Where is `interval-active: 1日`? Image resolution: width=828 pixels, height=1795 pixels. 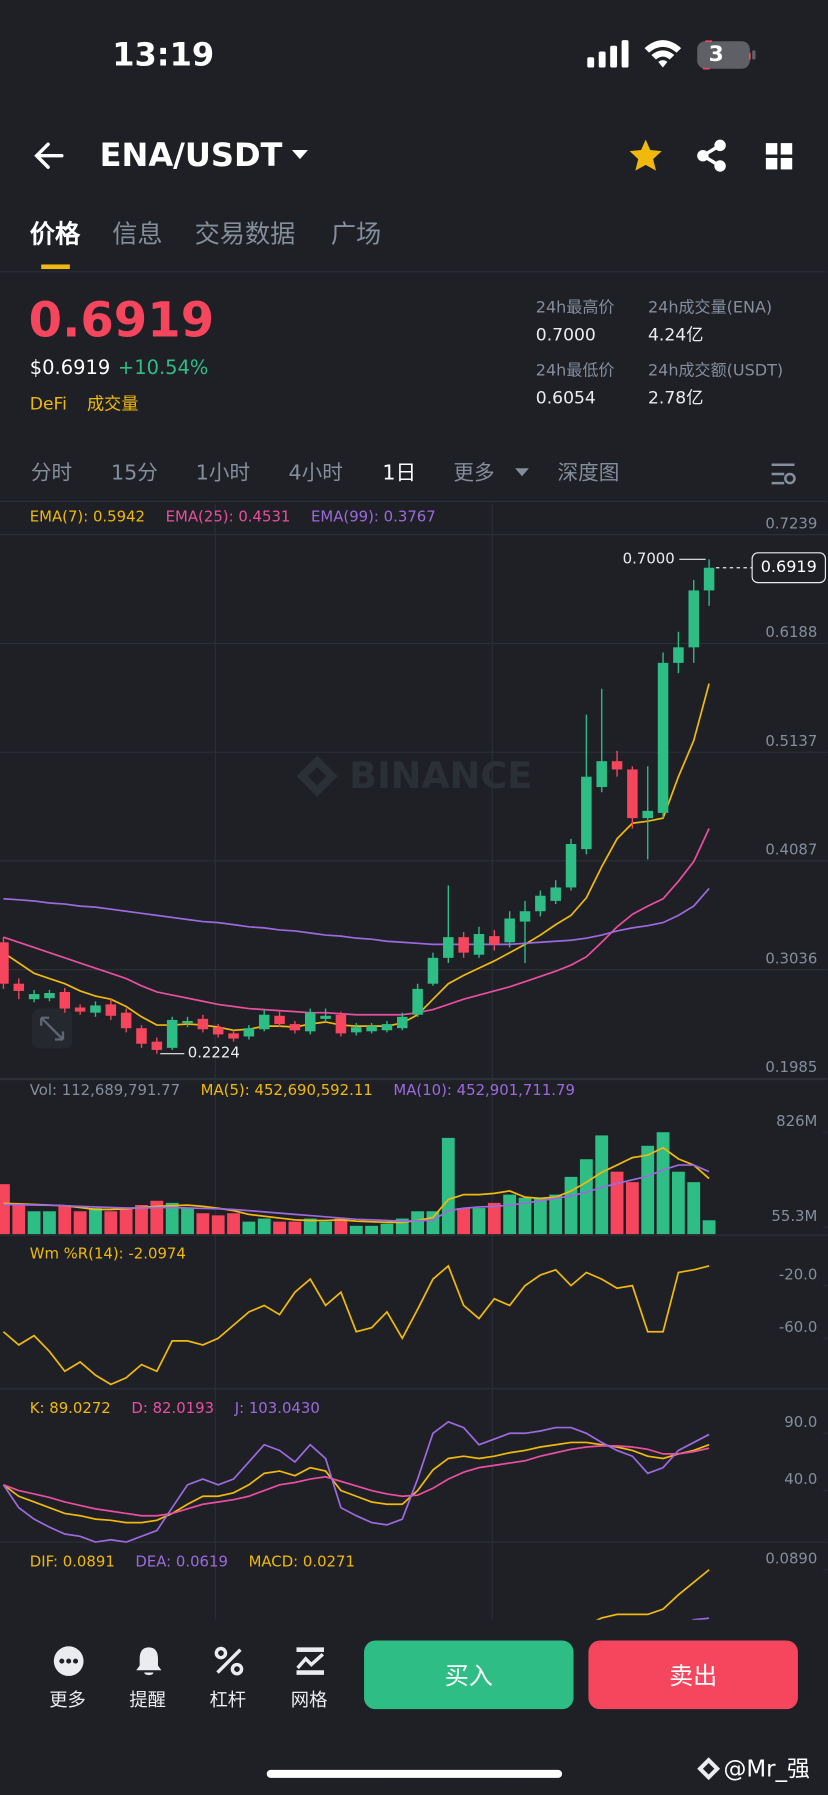
interval-active: 1日 is located at coordinates (399, 473).